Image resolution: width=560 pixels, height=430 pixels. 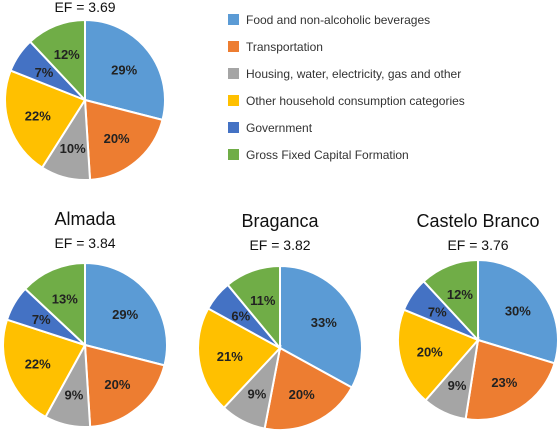 I want to click on slice-label: 11%, so click(x=263, y=300).